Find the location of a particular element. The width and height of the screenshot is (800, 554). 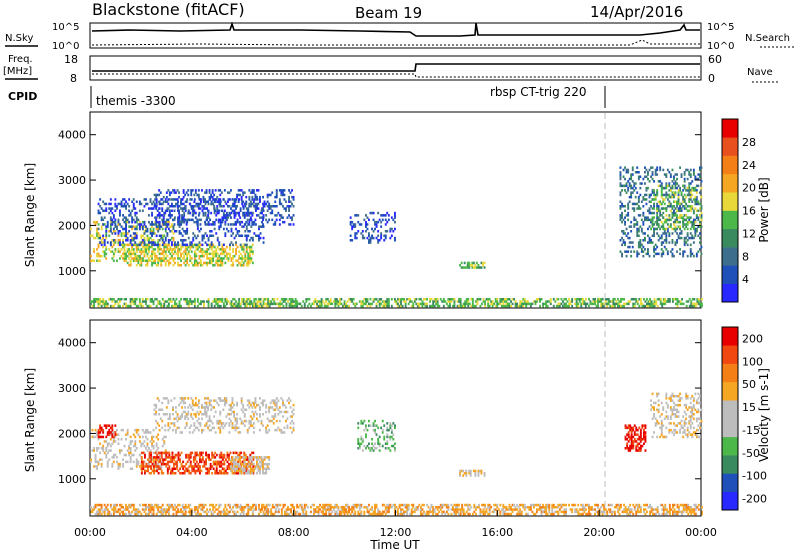

freq-trace is located at coordinates (396, 67).